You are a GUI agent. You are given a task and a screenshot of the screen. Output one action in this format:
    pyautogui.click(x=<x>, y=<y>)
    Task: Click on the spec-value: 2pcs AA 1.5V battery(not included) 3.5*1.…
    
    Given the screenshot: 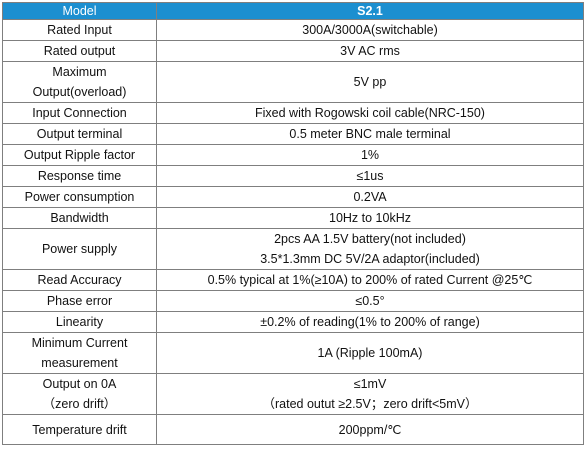 What is the action you would take?
    pyautogui.click(x=370, y=249)
    